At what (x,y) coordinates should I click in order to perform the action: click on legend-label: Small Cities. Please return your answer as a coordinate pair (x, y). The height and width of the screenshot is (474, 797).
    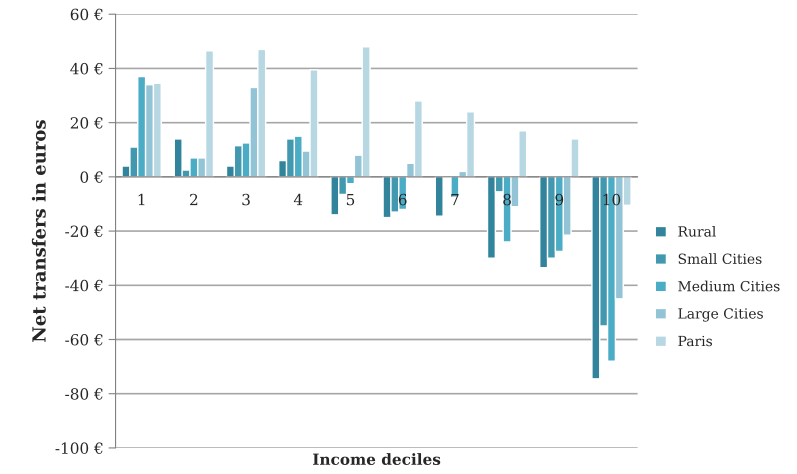
    Looking at the image, I should click on (720, 258).